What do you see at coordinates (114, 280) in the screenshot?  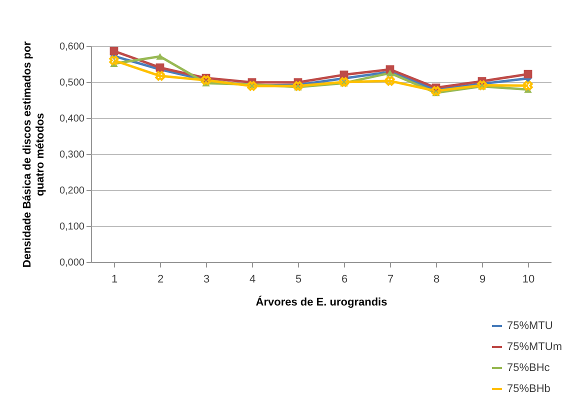 I see `x-tick-label: 1` at bounding box center [114, 280].